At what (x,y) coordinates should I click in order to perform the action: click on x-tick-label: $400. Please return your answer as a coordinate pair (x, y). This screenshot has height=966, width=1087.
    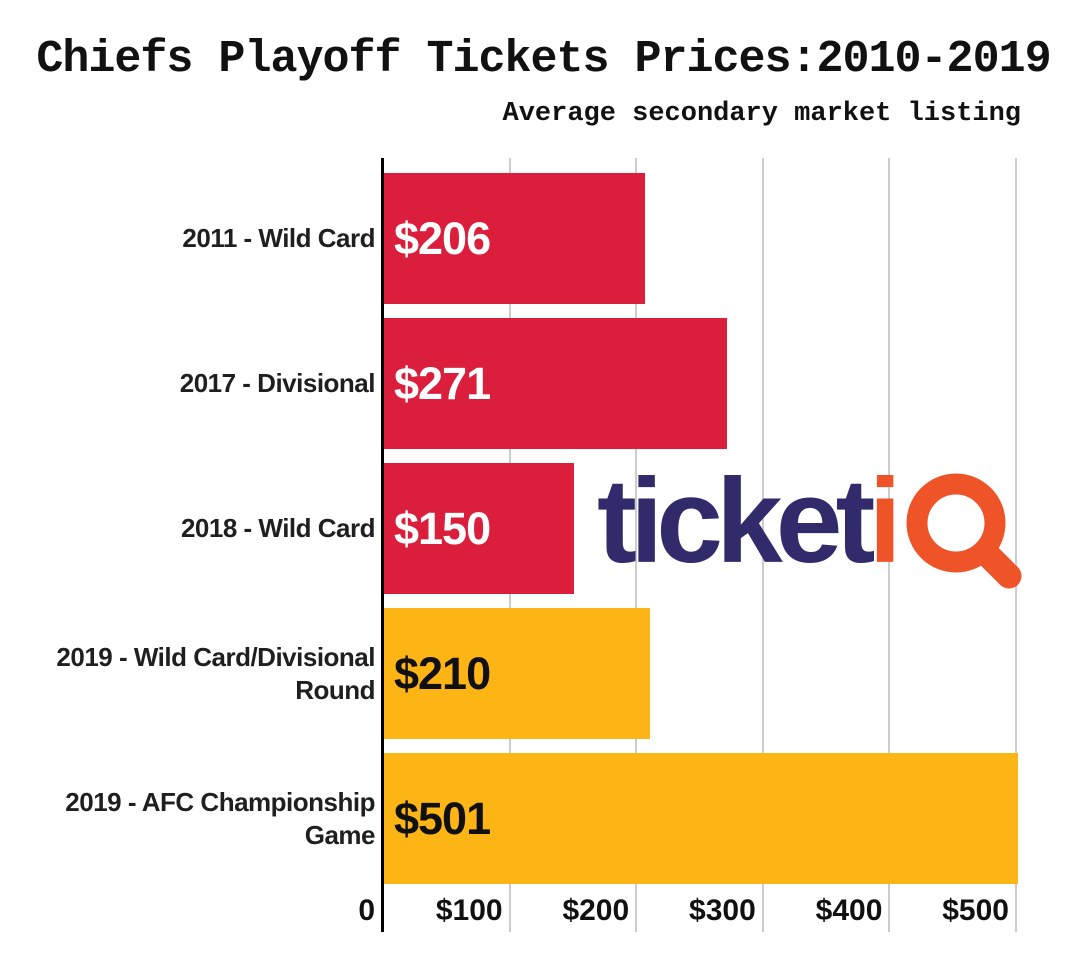
    Looking at the image, I should click on (849, 910).